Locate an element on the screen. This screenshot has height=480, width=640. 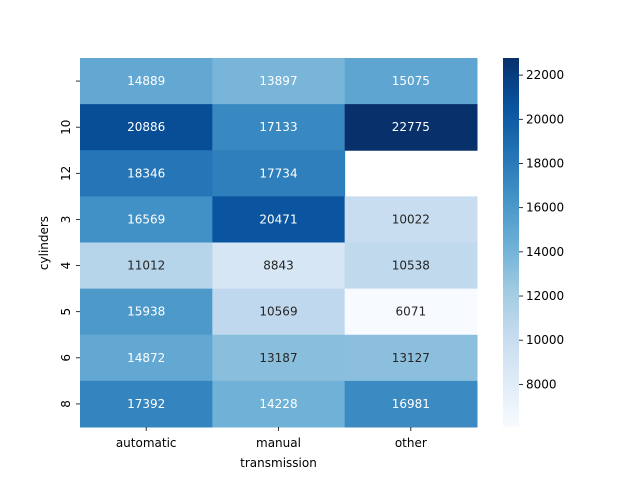
x-axis-label: transmission is located at coordinates (278, 463).